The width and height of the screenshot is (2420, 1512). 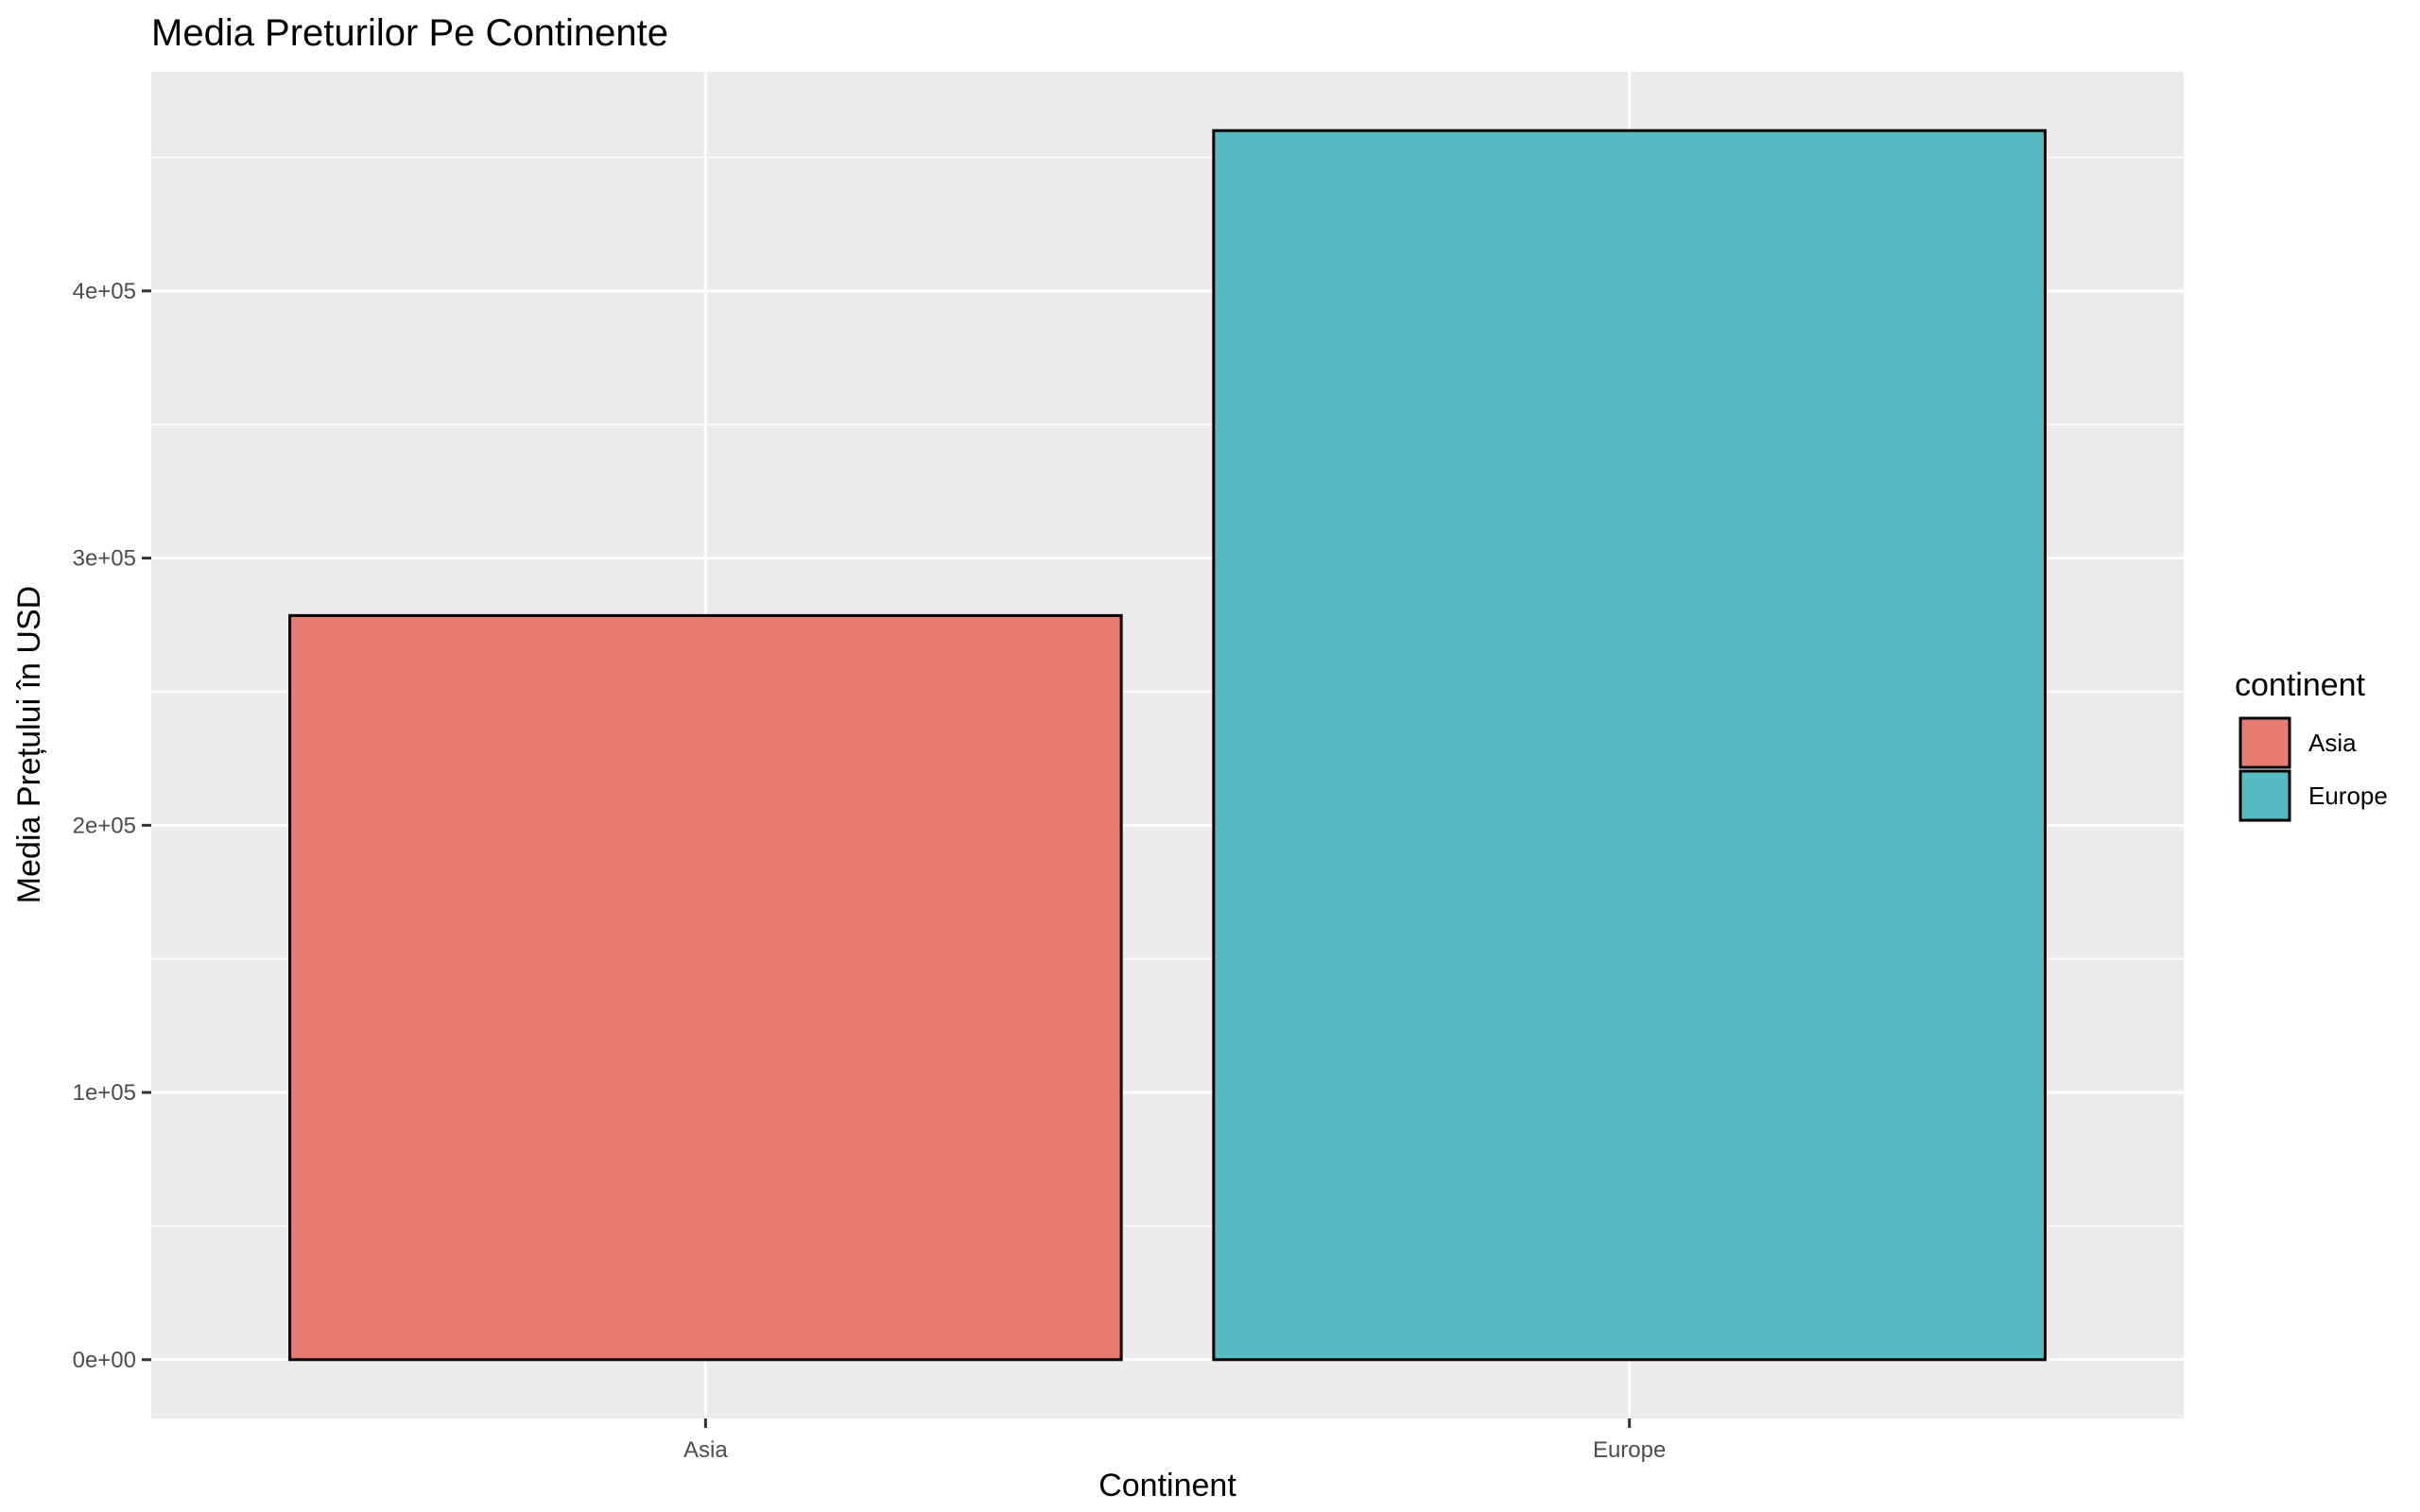 I want to click on x-tick-label: Asia, so click(x=705, y=1450).